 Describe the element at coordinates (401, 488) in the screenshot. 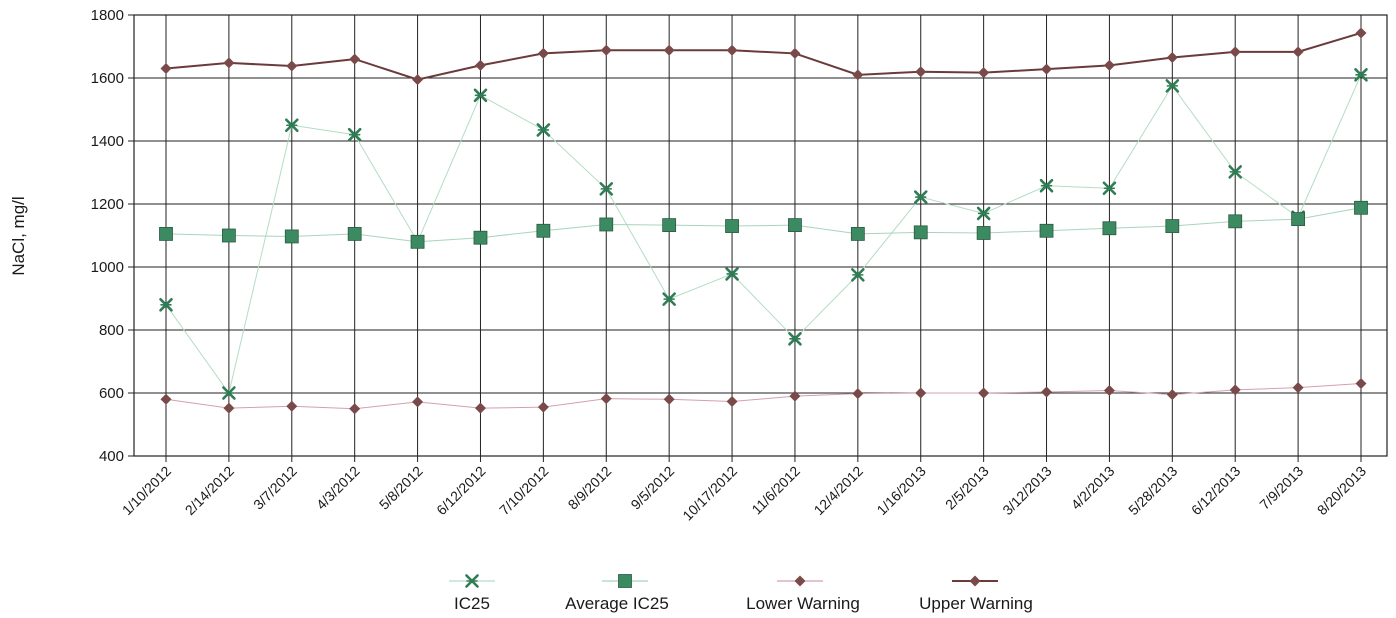

I see `x-tick-label: 5/8/2012` at that location.